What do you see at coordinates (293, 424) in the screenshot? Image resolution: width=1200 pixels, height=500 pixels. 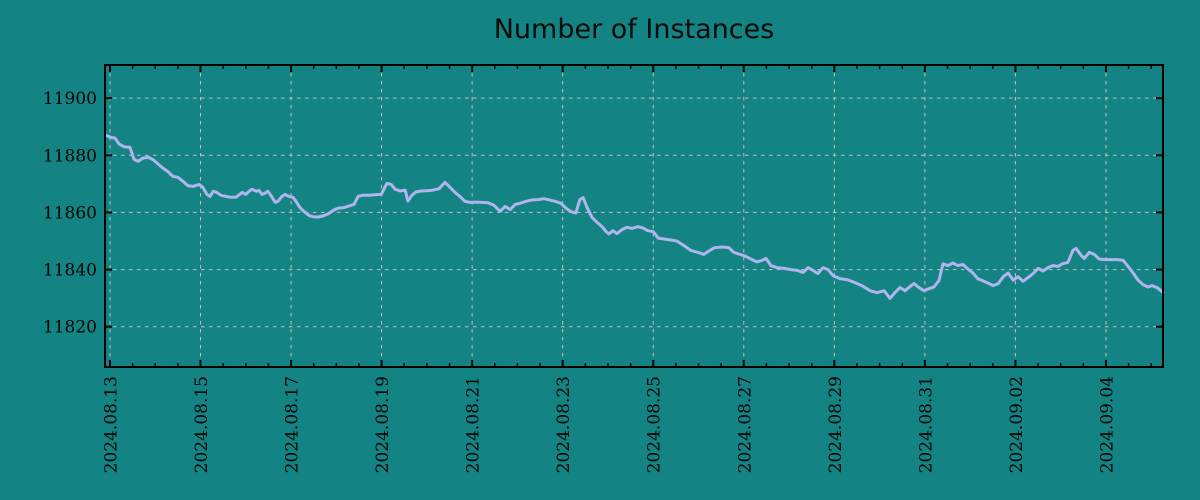 I see `x-tick-label: 2024.08.17` at bounding box center [293, 424].